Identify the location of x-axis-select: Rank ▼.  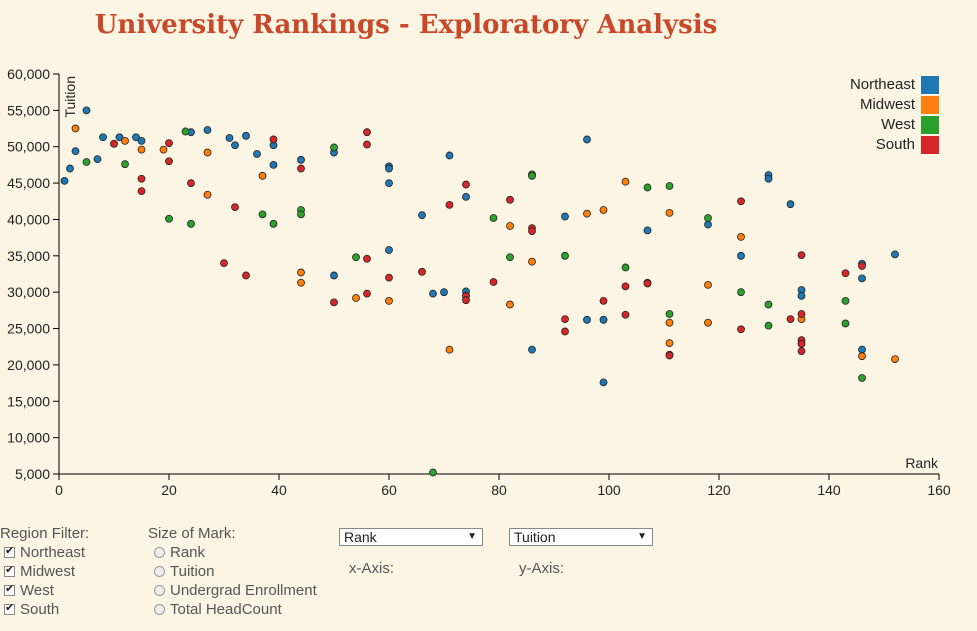
(411, 537).